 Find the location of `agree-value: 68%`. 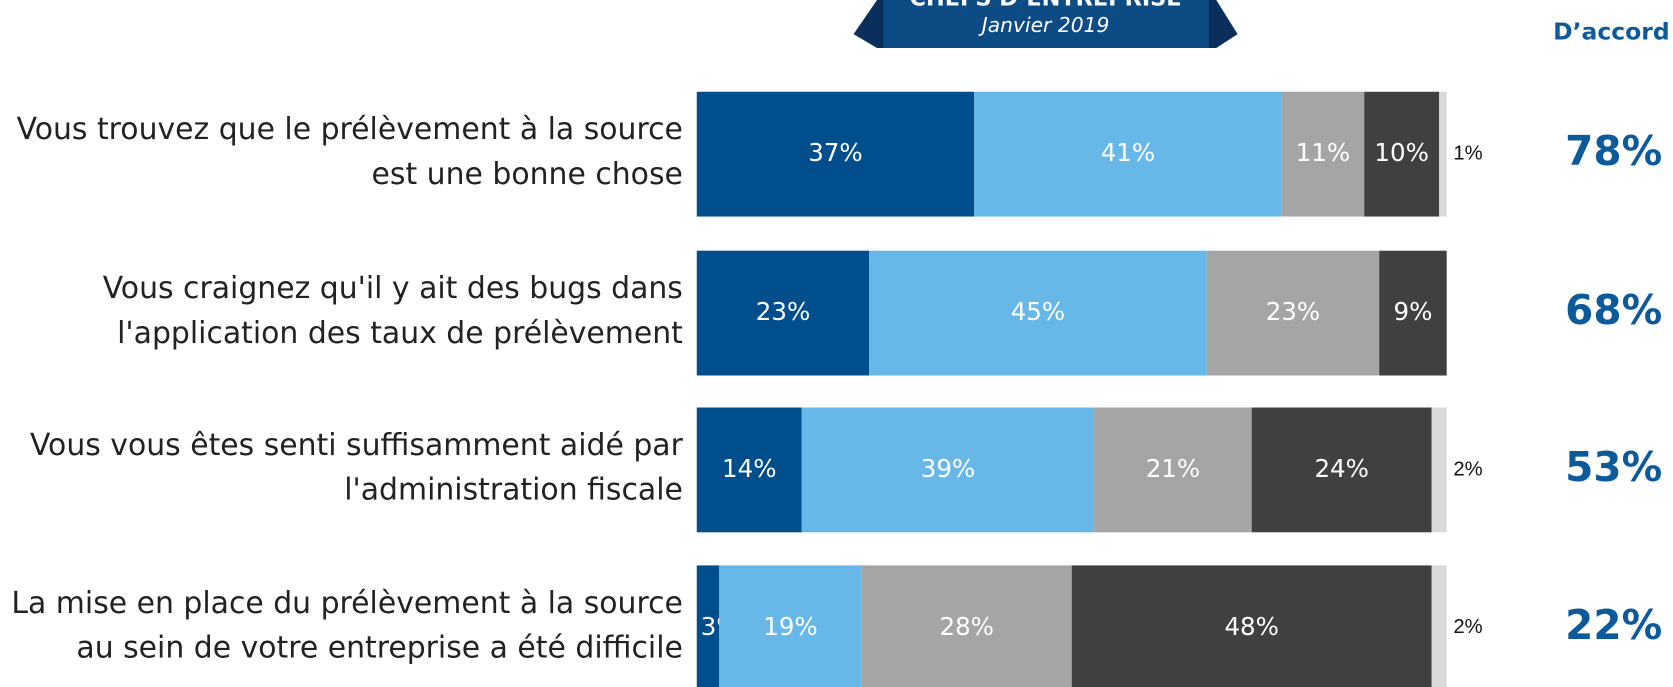

agree-value: 68% is located at coordinates (1613, 310).